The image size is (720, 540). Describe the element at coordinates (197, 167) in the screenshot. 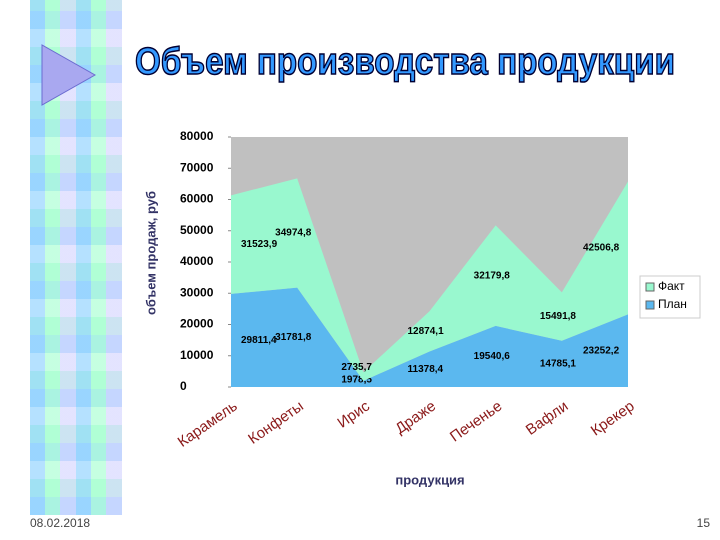

I see `y-tick-label: 70000` at that location.